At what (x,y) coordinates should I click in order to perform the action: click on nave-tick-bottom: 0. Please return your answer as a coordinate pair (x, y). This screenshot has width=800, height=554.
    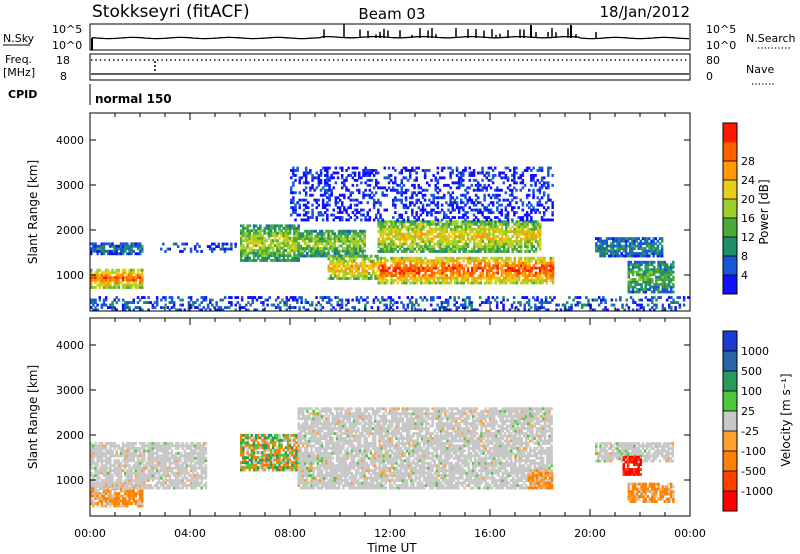
    Looking at the image, I should click on (709, 76).